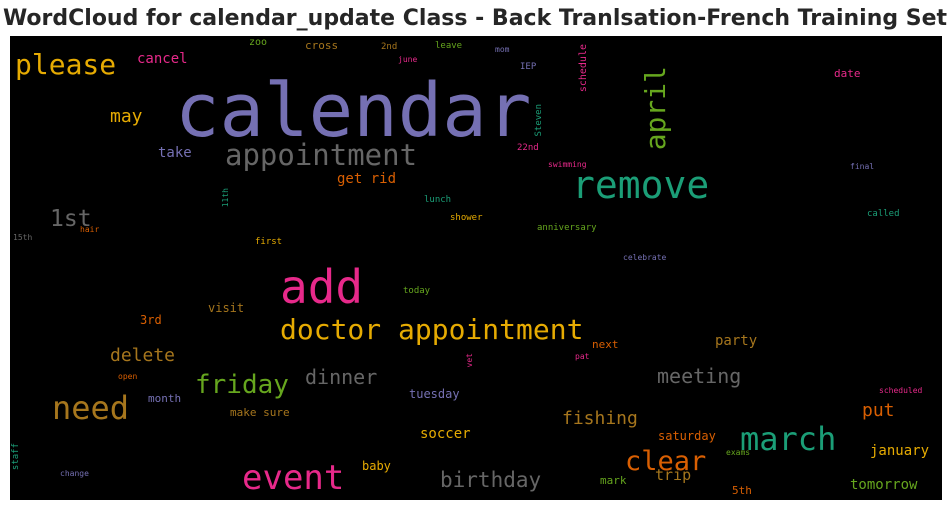  What do you see at coordinates (322, 45) in the screenshot?
I see `word-cross: cross` at bounding box center [322, 45].